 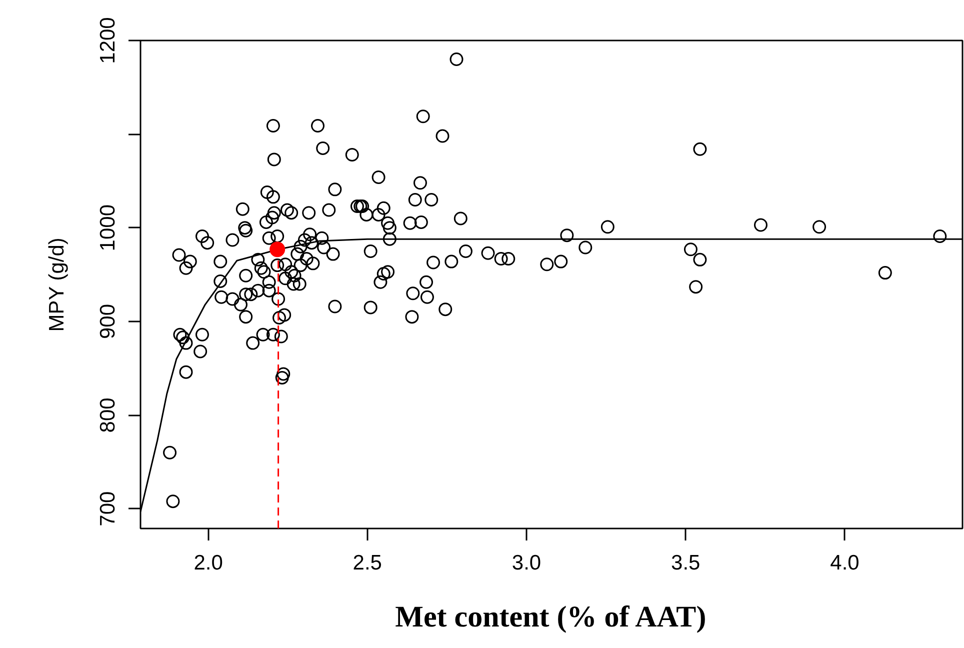 I want to click on x-tick-label: 3.0, so click(x=527, y=563).